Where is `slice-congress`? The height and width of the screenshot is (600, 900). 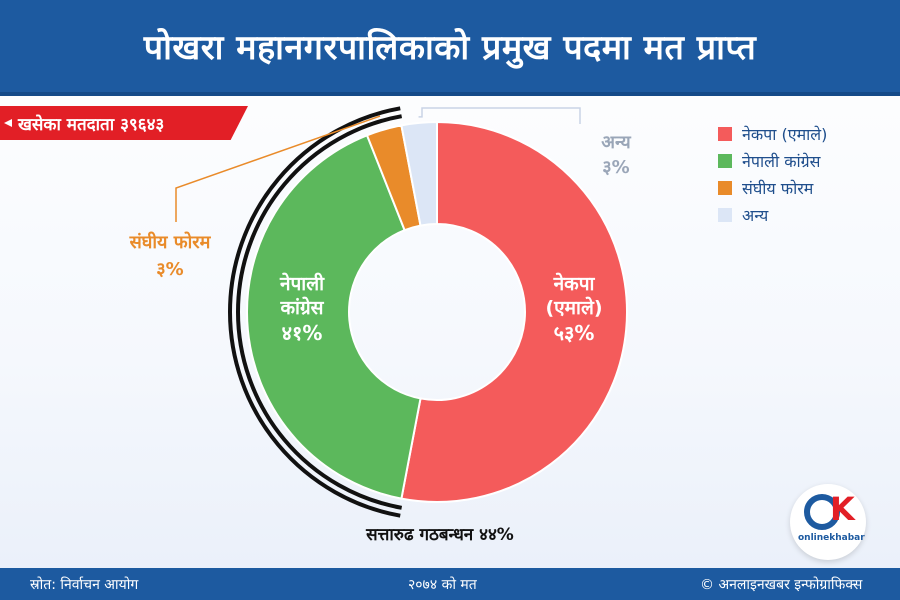 slice-congress is located at coordinates (334, 317).